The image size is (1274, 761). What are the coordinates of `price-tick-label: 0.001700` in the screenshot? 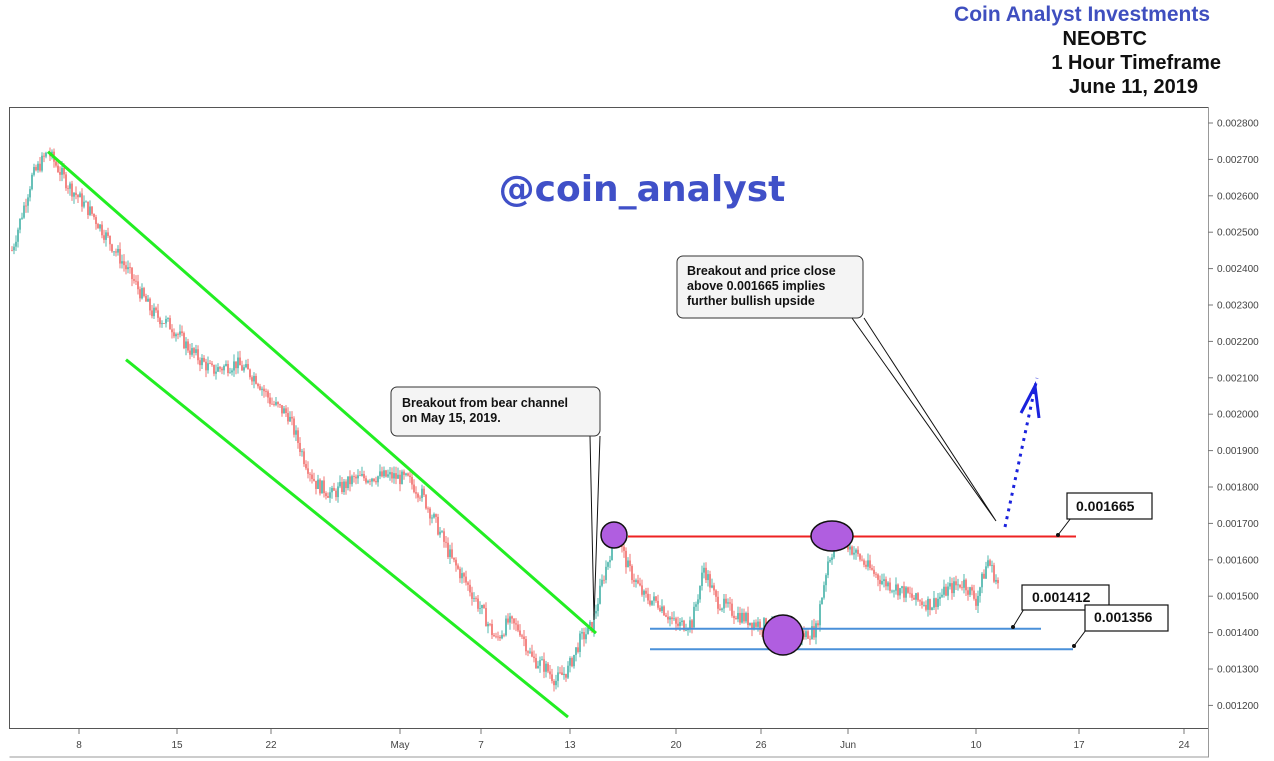 It's located at (1238, 524).